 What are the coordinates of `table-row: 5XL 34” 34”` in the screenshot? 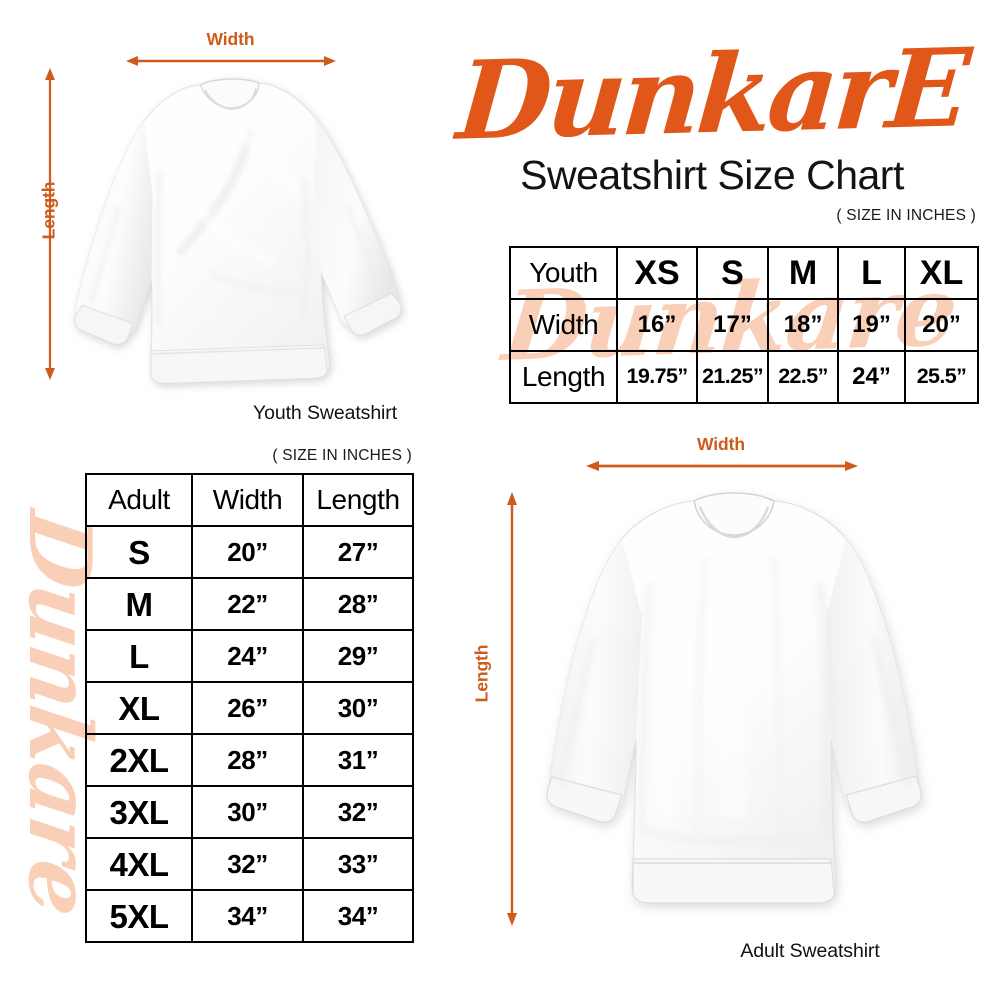 It's located at (249, 916).